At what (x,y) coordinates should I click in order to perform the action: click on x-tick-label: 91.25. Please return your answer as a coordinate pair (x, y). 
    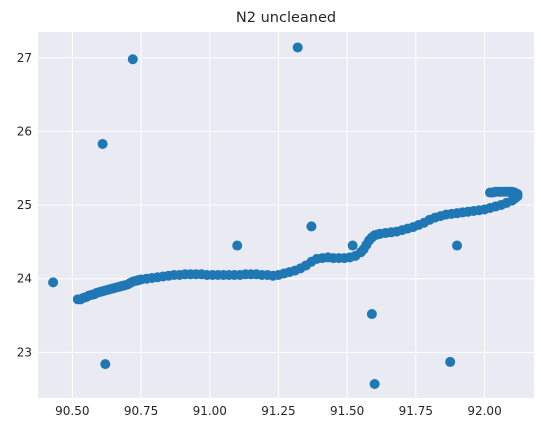
    Looking at the image, I should click on (278, 411).